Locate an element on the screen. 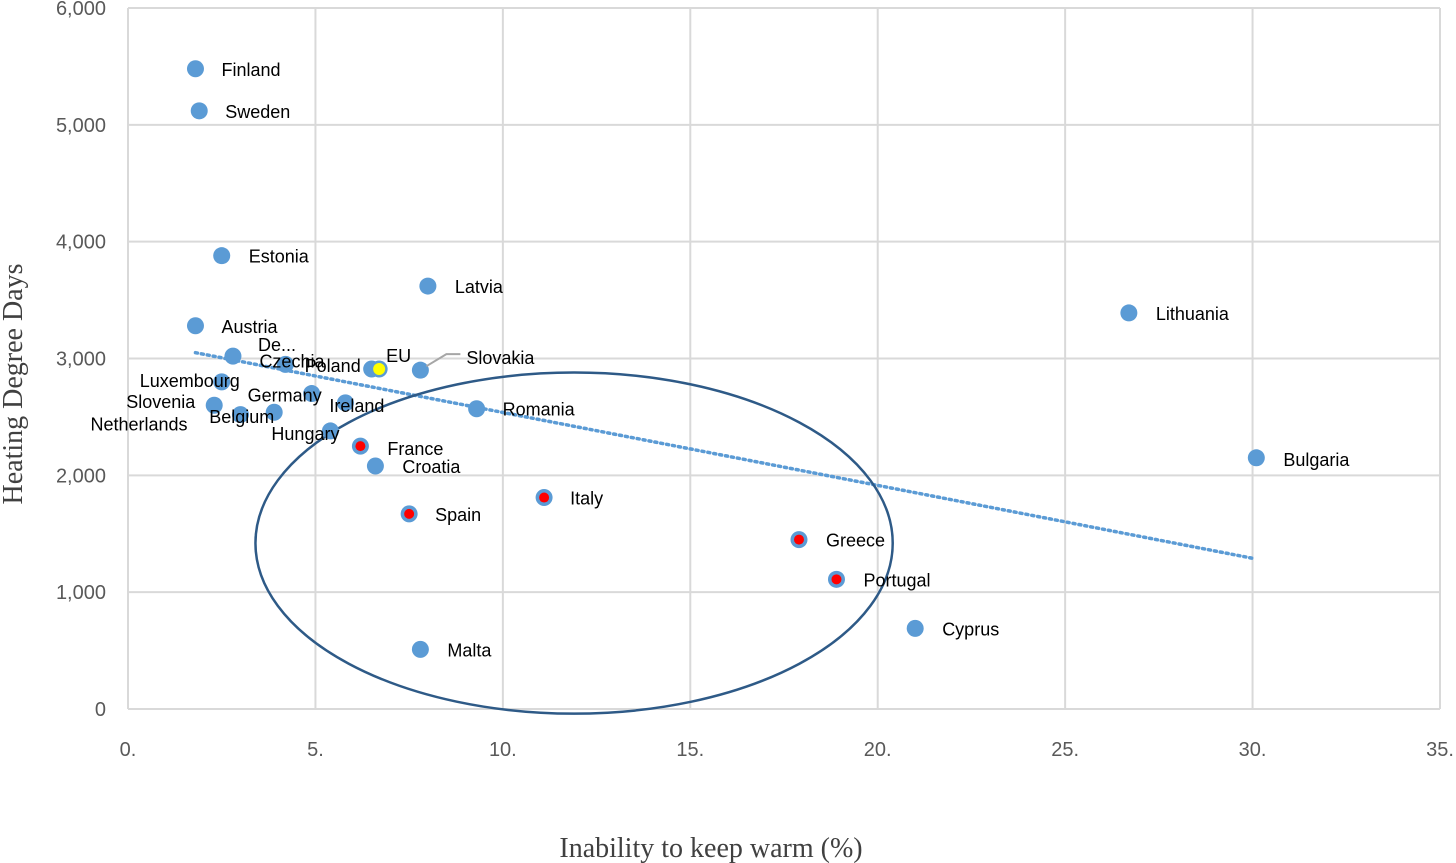 This screenshot has height=863, width=1456. label-luxembourg: Luxembourg is located at coordinates (190, 381).